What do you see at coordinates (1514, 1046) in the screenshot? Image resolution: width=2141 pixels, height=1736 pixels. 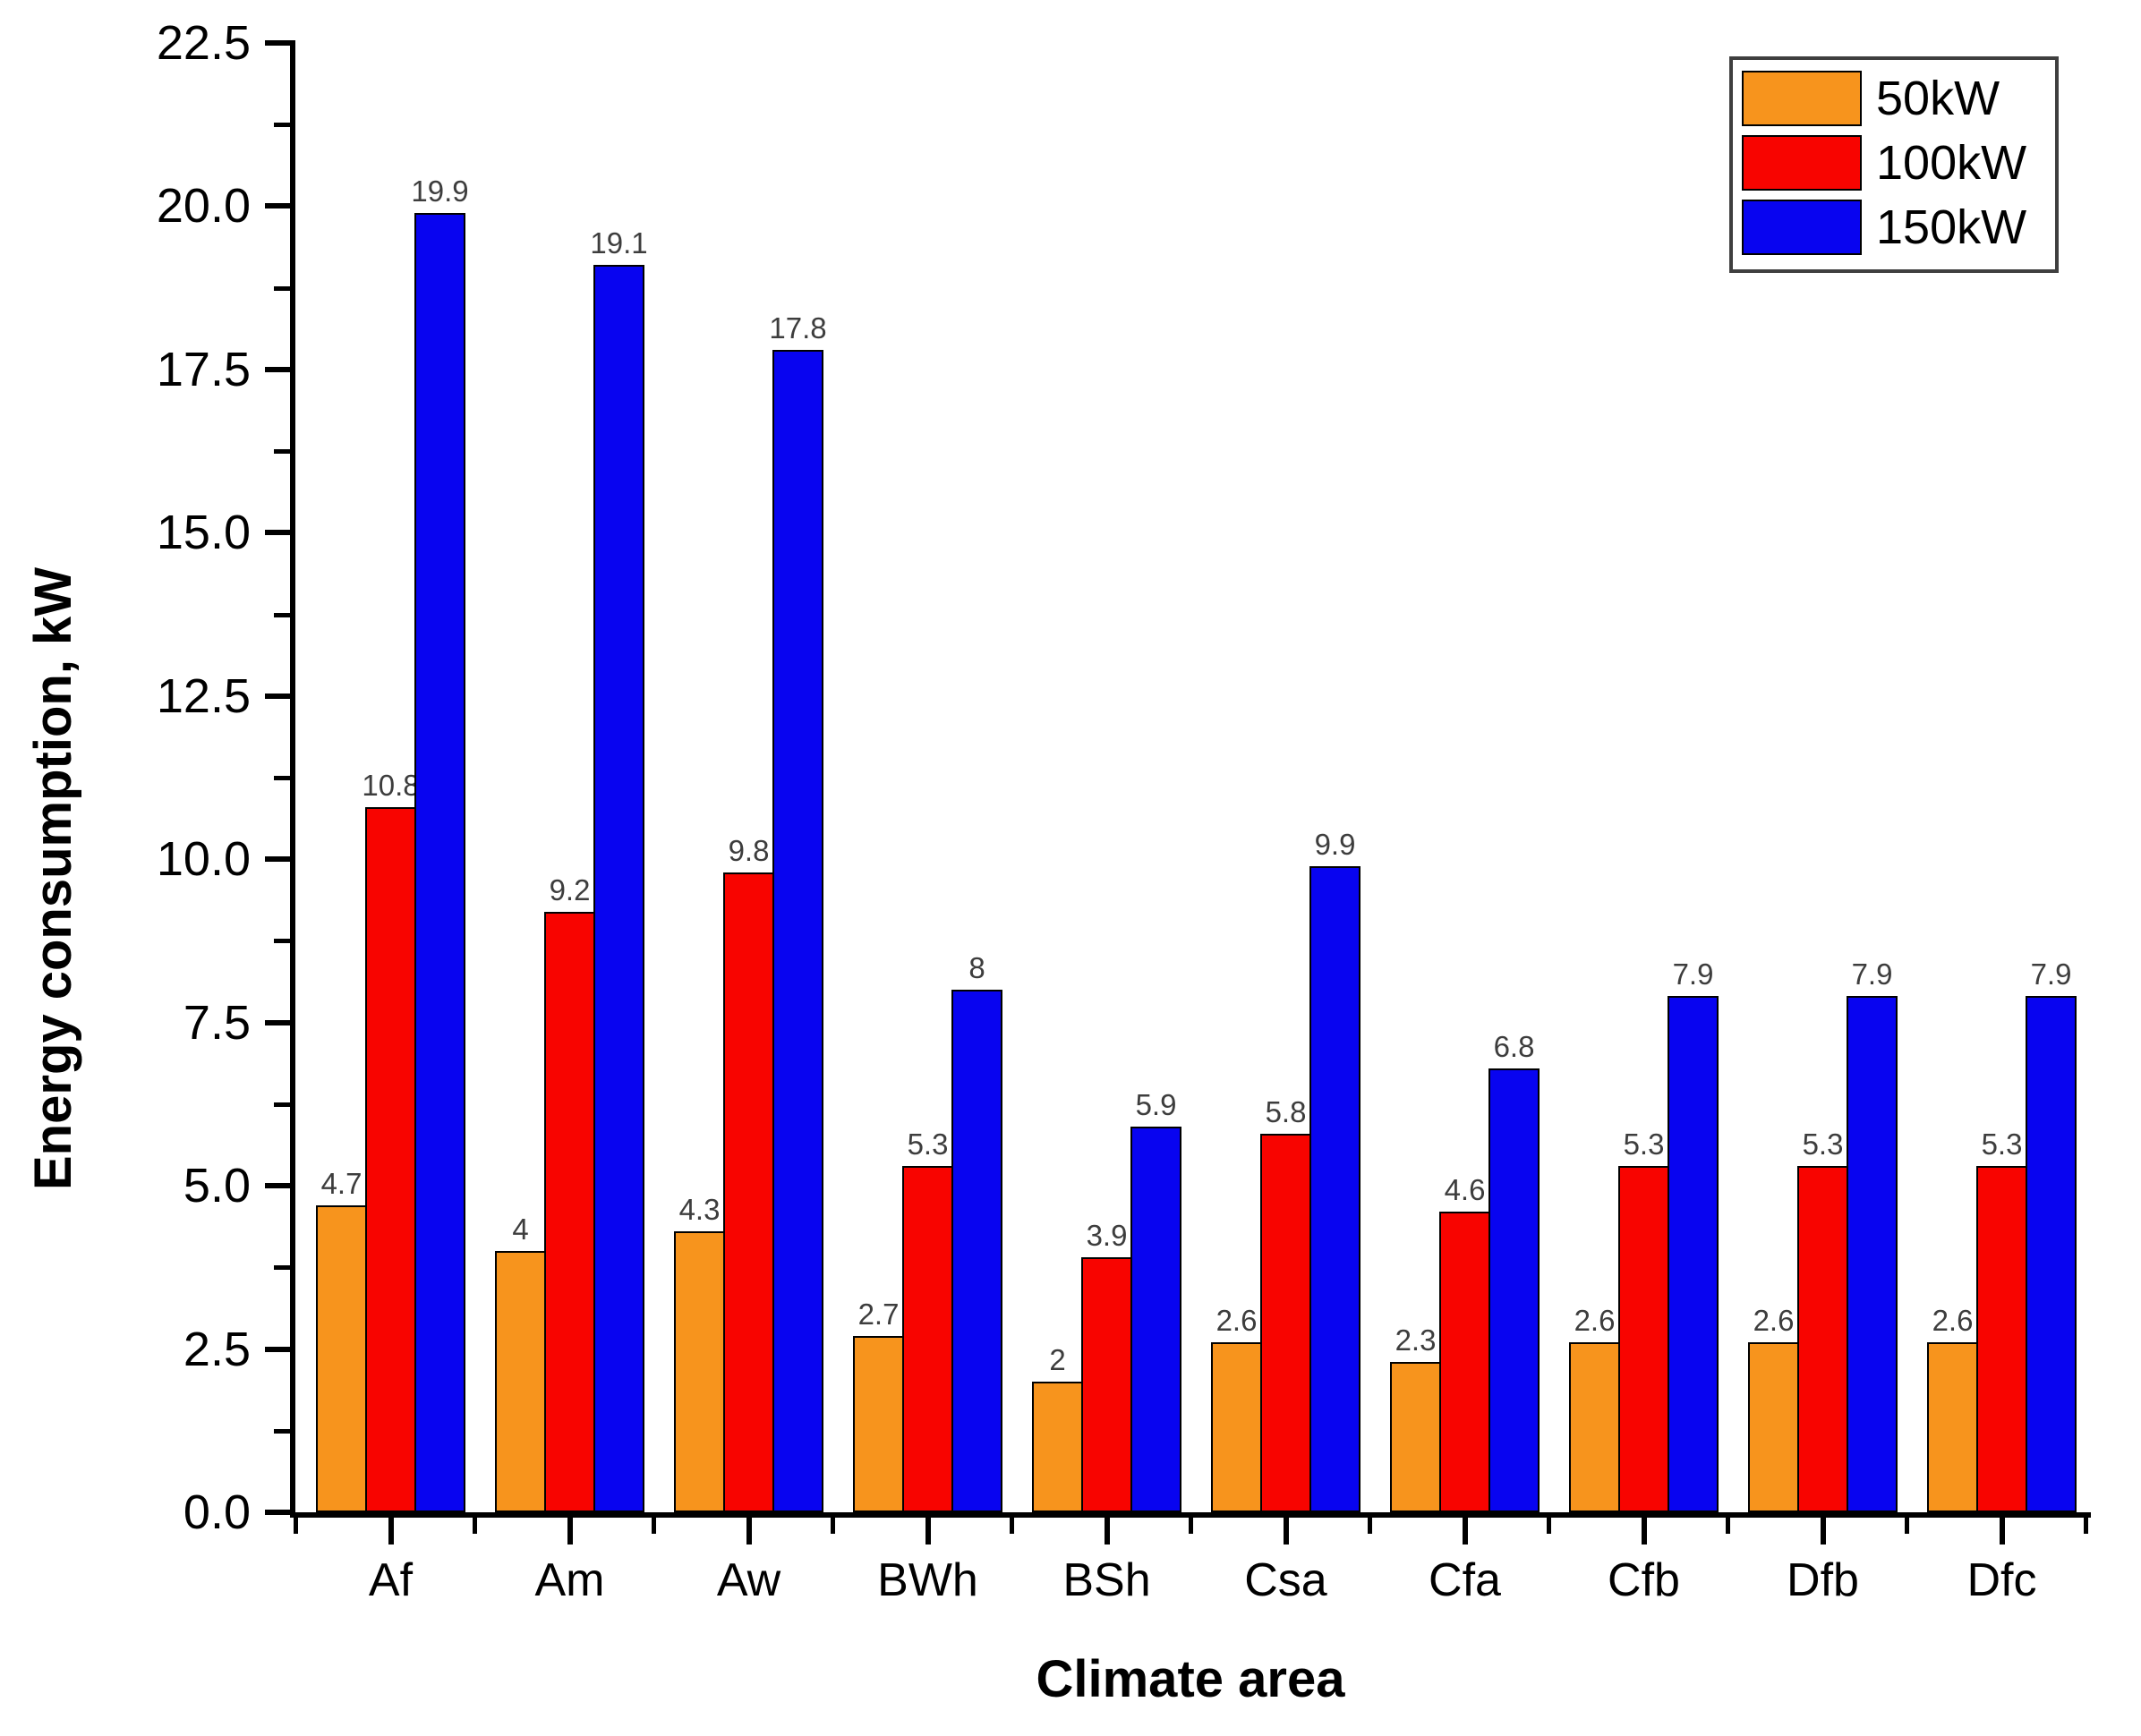 I see `bar-value-label: 6.8` at bounding box center [1514, 1046].